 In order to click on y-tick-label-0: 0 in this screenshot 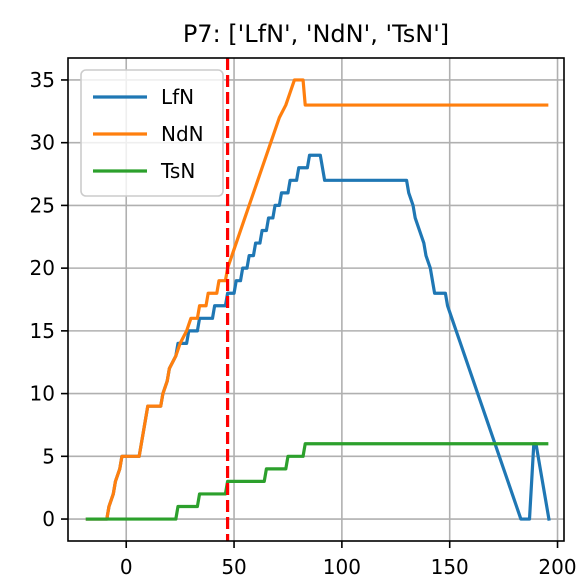, I will do `click(48, 519)`.